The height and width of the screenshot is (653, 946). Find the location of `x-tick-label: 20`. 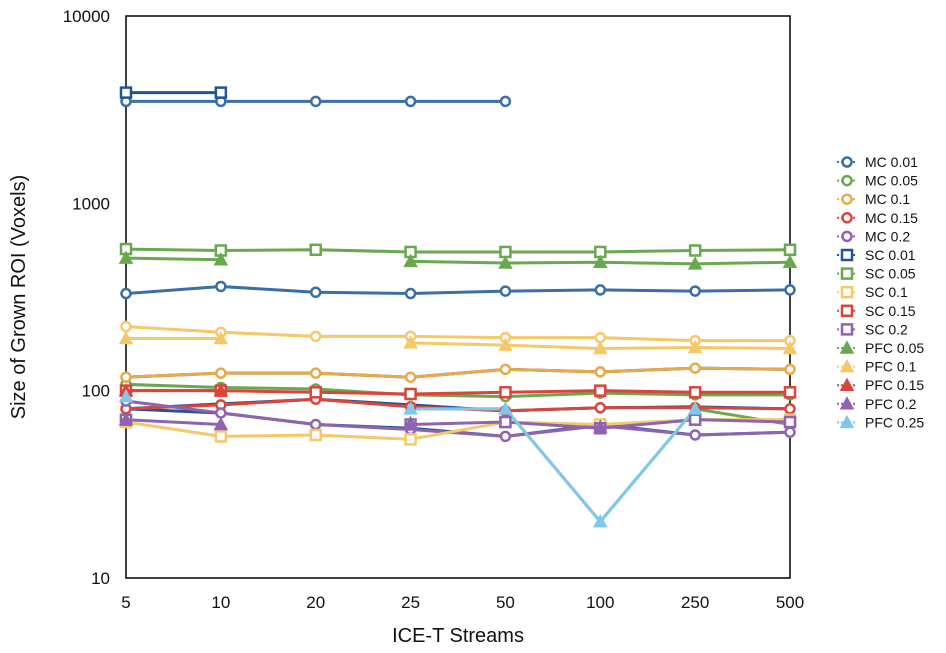

x-tick-label: 20 is located at coordinates (315, 602).